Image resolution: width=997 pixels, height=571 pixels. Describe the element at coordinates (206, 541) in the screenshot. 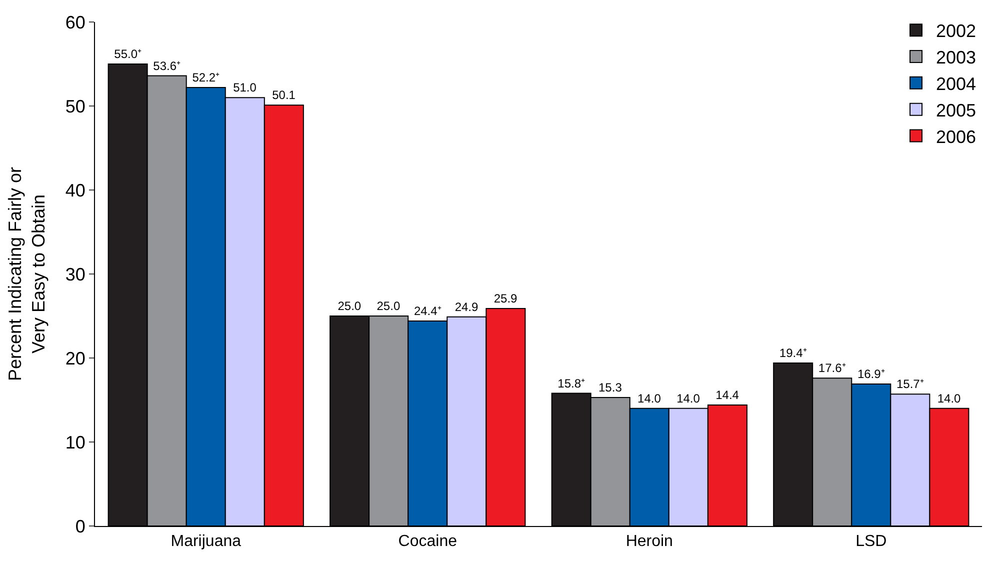

I see `x-tick-label: Marijuana` at that location.